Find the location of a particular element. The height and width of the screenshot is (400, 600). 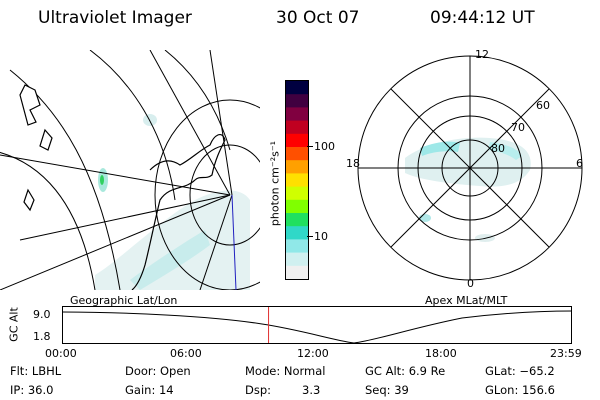

colorbar-tick-label-10: 10 is located at coordinates (321, 236).